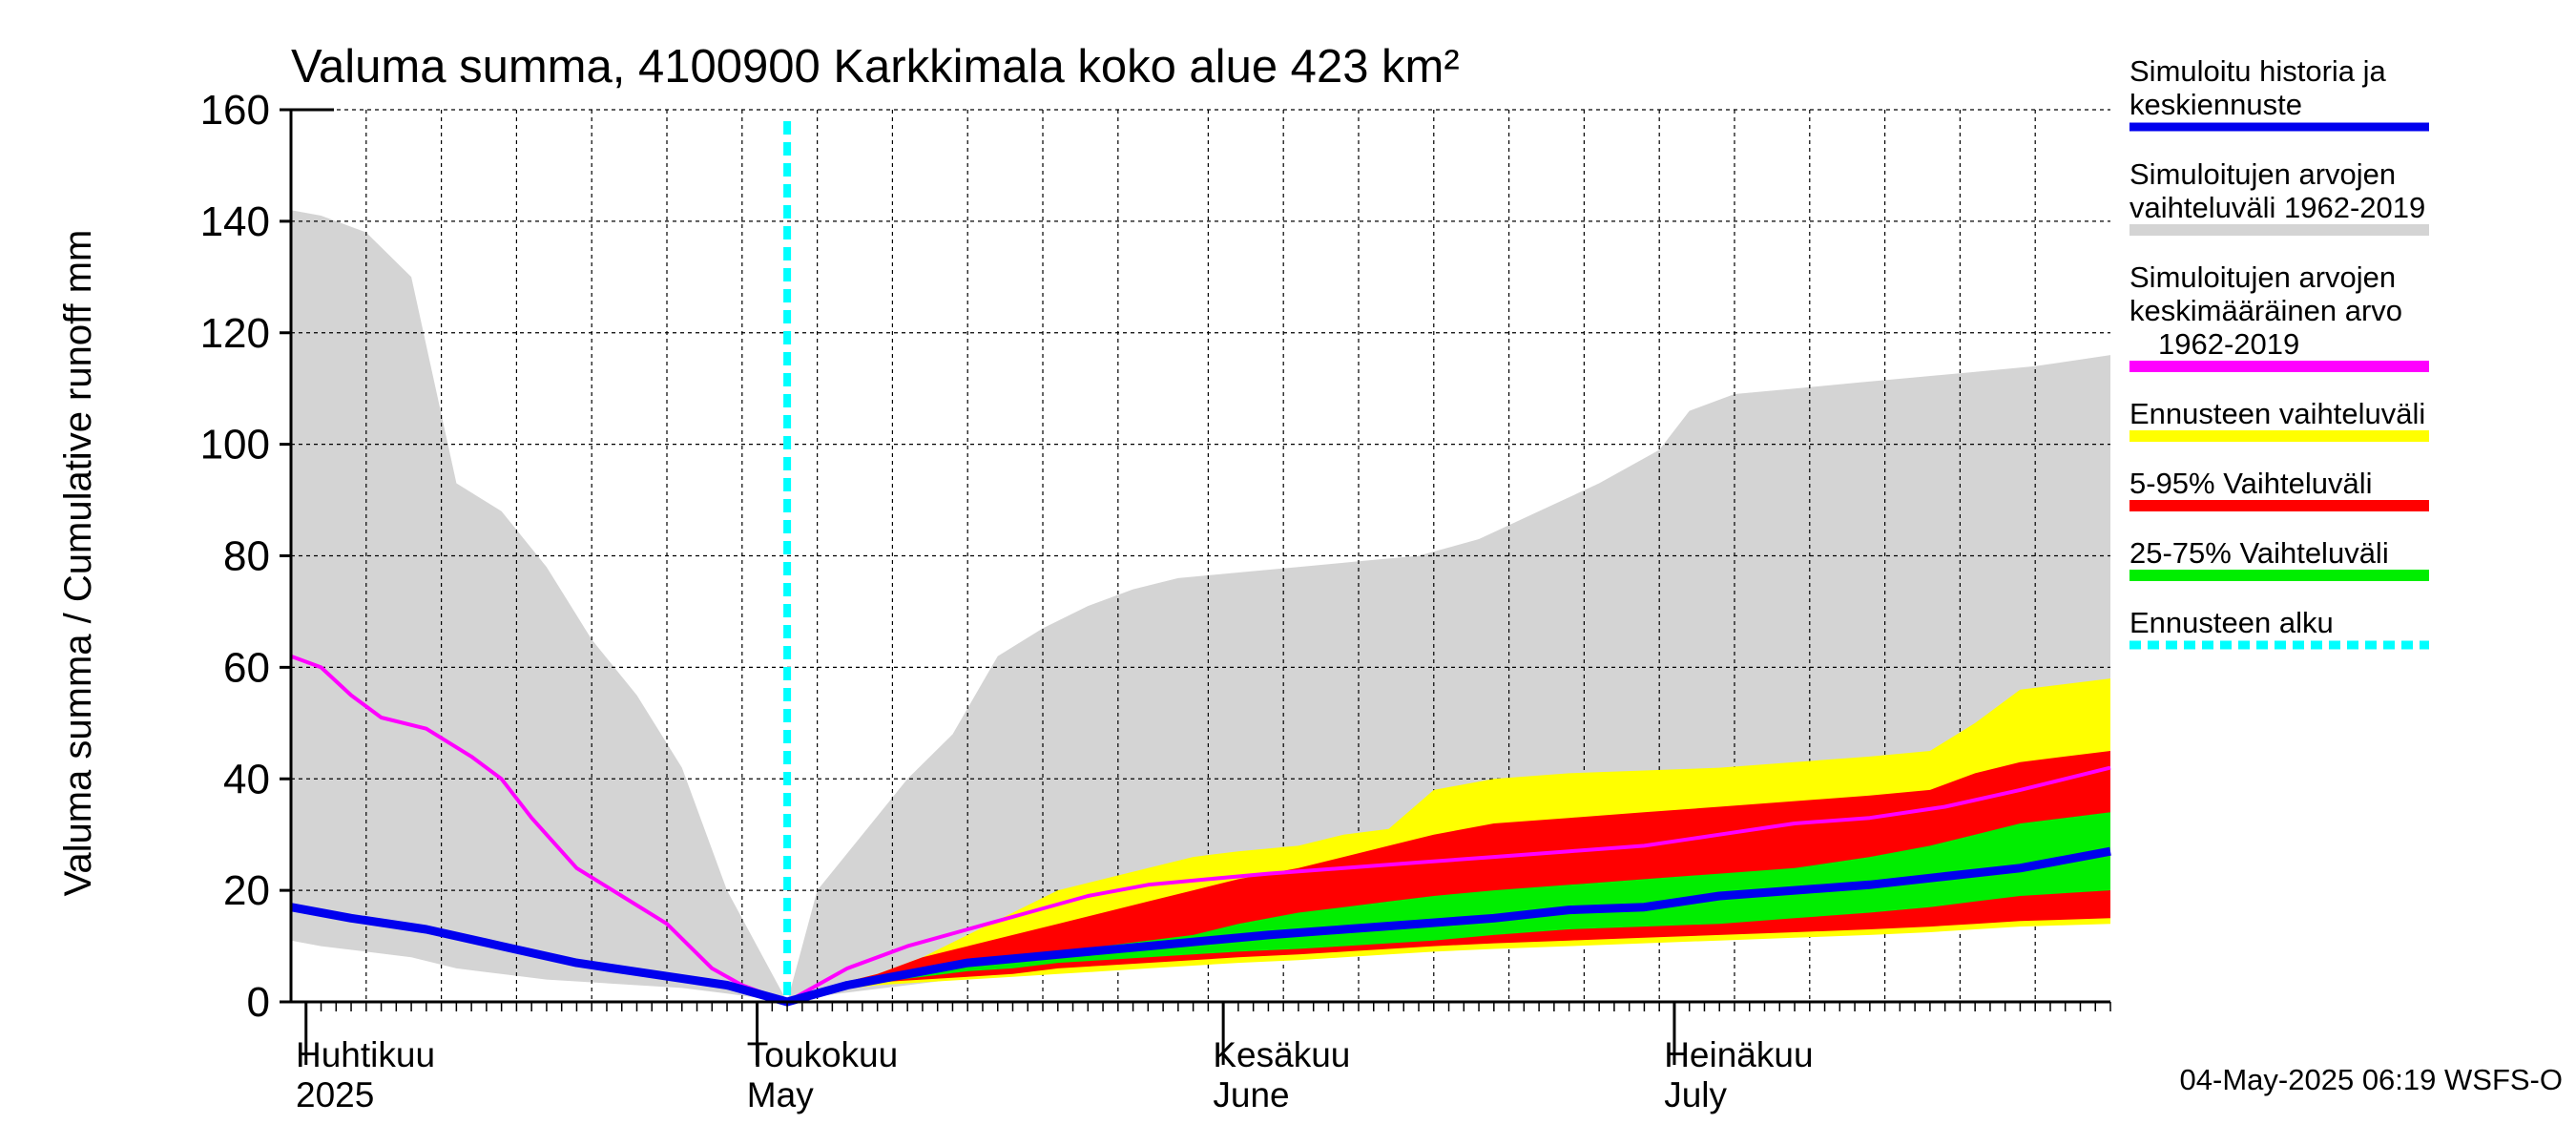  What do you see at coordinates (1448, 907) in the screenshot?
I see `range-25-75-band` at bounding box center [1448, 907].